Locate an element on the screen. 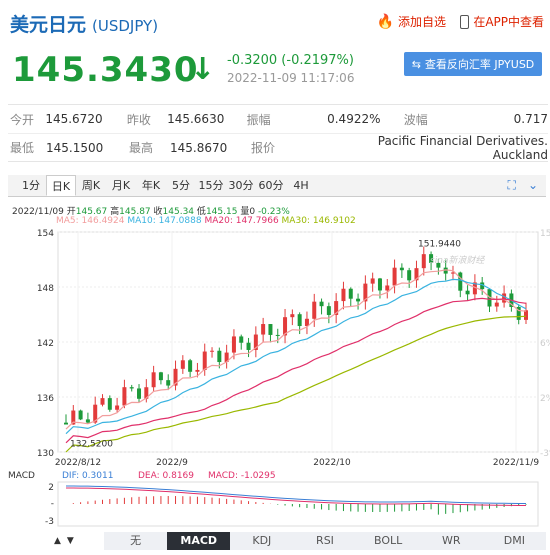 The image size is (550, 555). amplitude-label: 振幅 is located at coordinates (258, 119).